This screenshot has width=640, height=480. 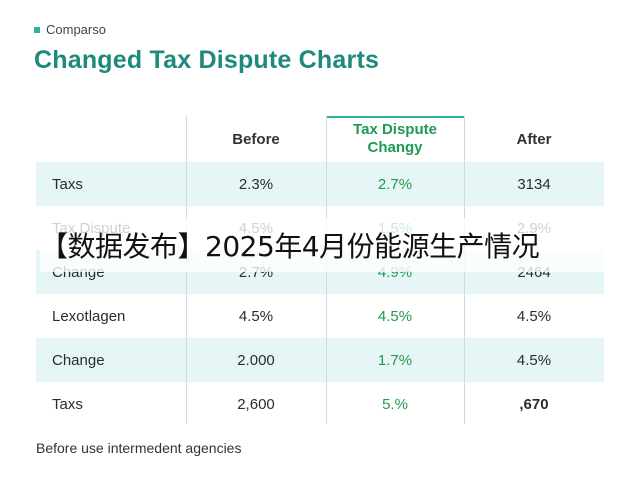 What do you see at coordinates (395, 117) in the screenshot?
I see `header-accent-border` at bounding box center [395, 117].